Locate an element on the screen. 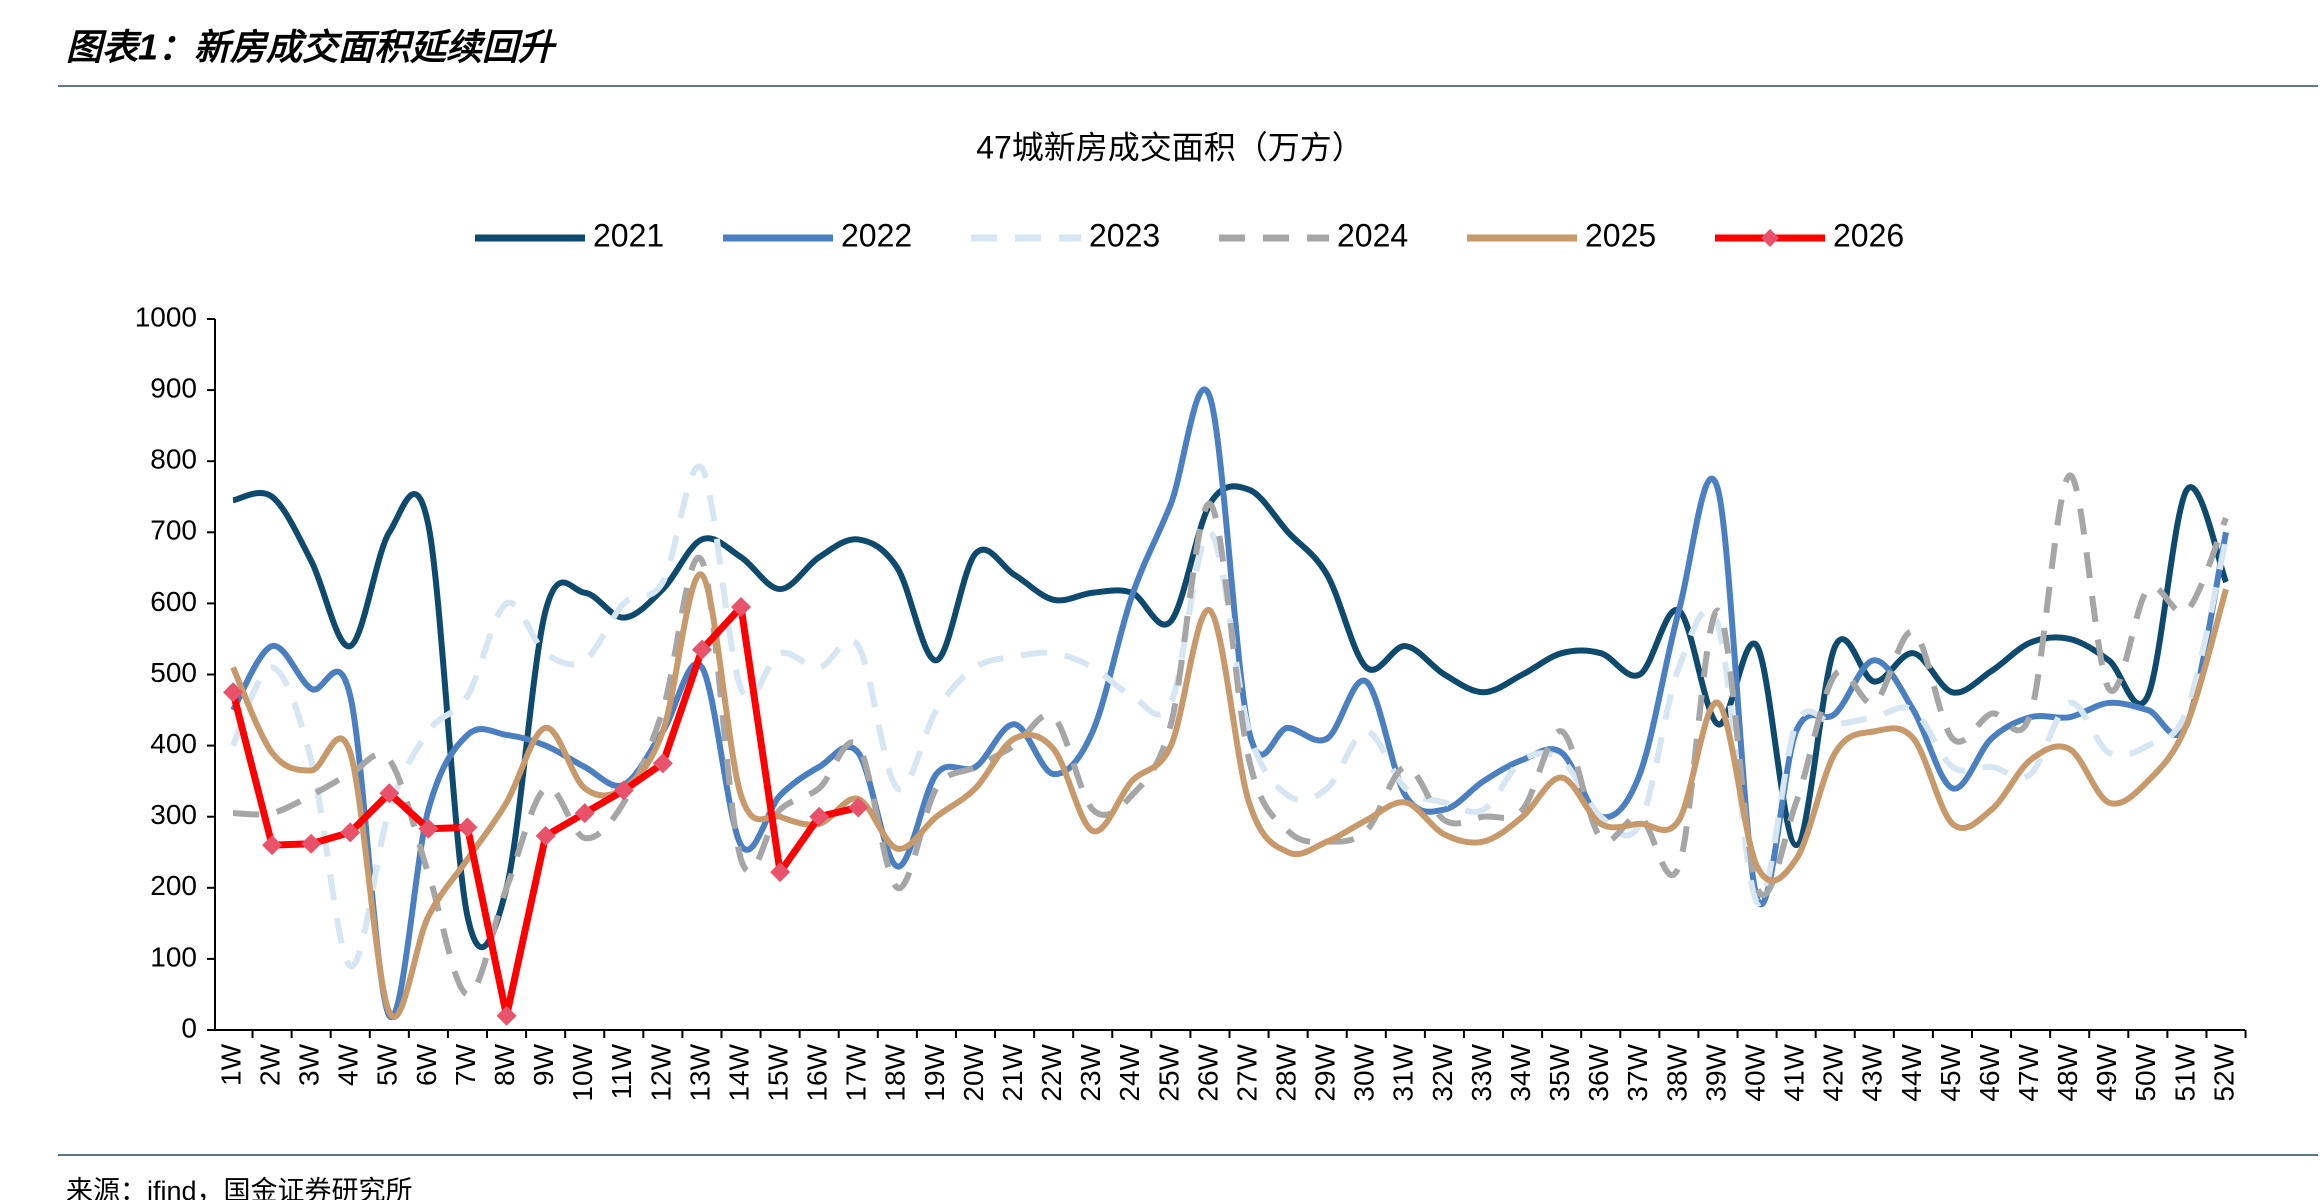  y-tick-label: 300 is located at coordinates (173, 814).